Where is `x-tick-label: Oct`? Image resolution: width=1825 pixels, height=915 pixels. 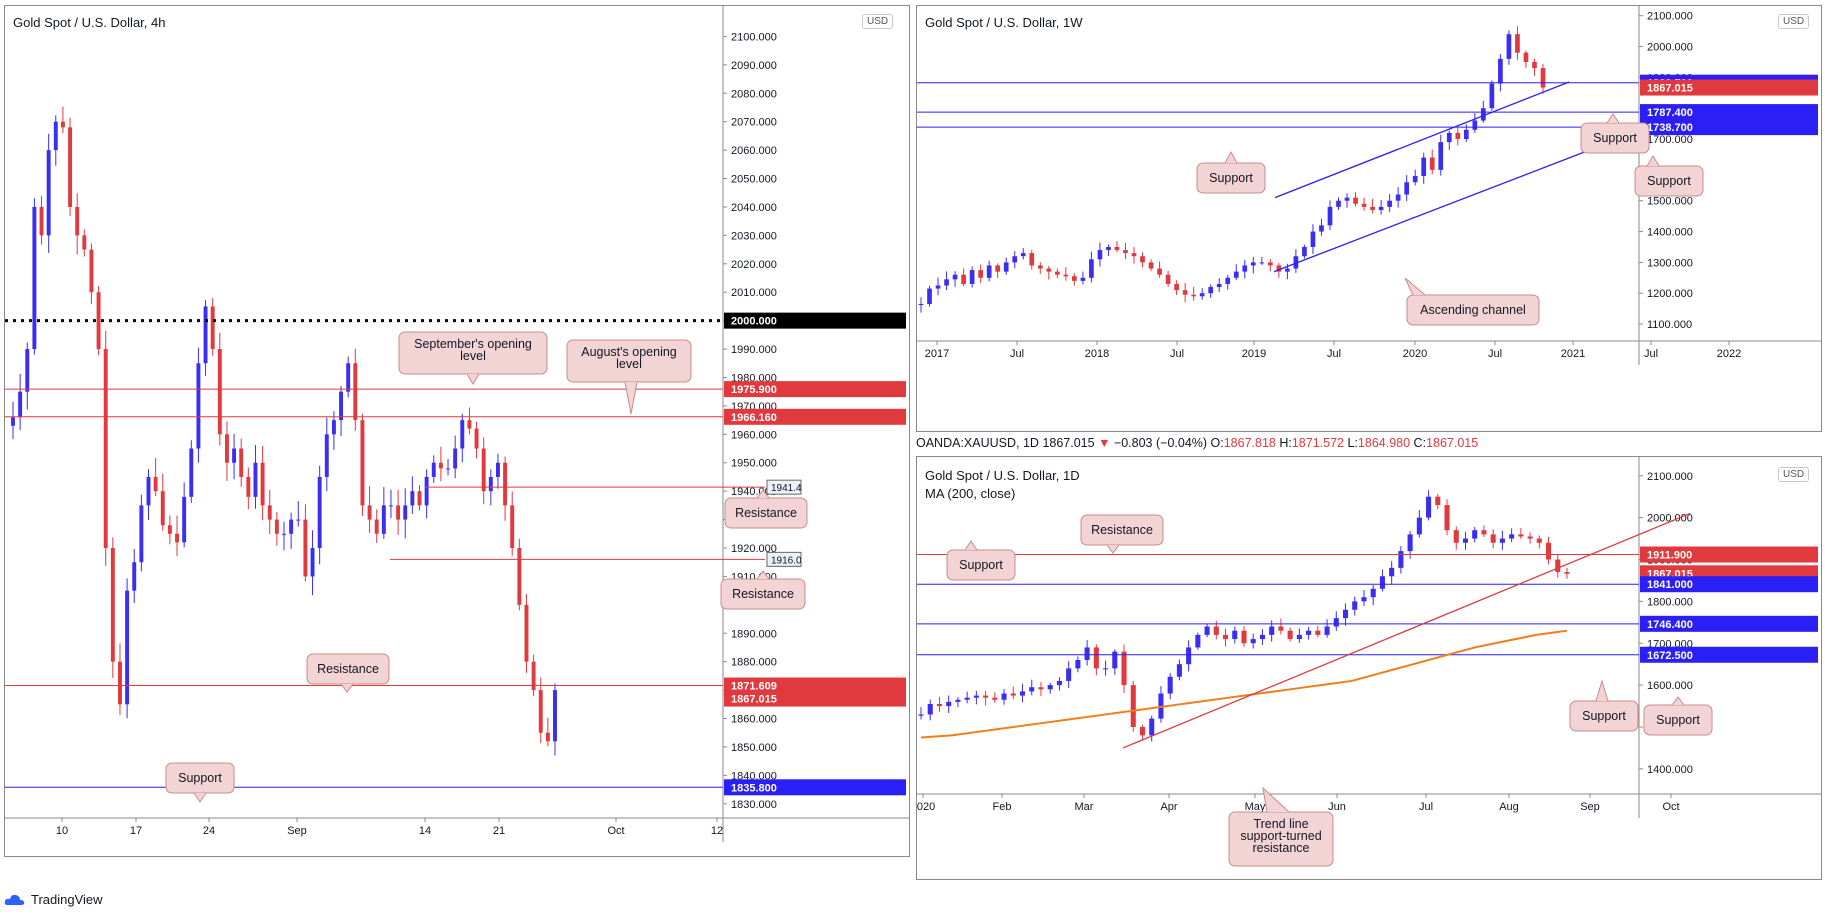
x-tick-label: Oct is located at coordinates (1670, 807).